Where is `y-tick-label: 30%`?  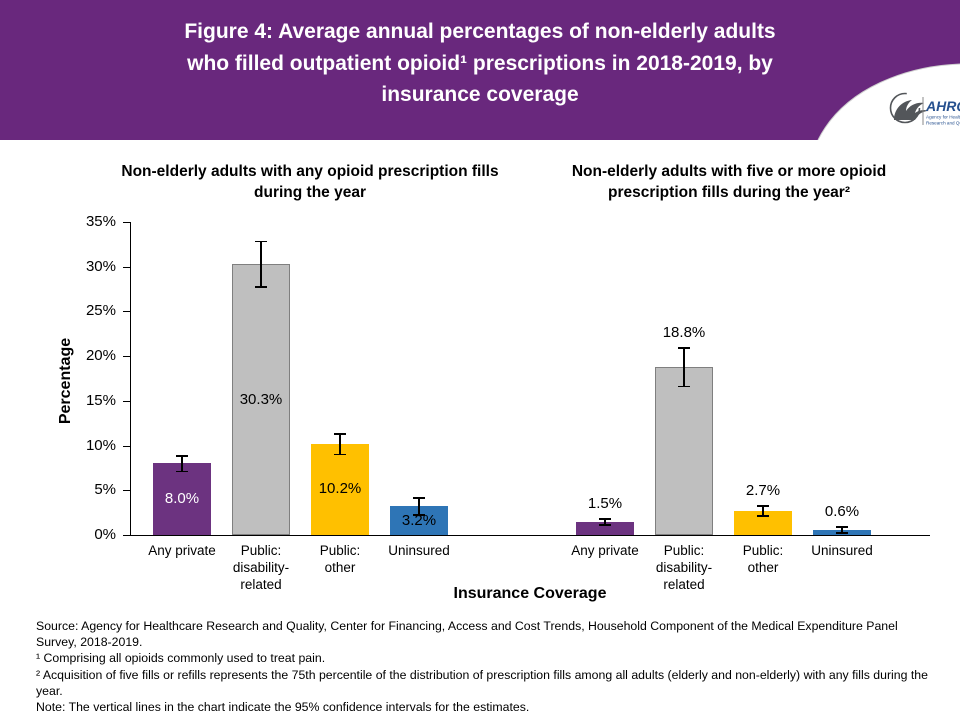
y-tick-label: 30% is located at coordinates (100, 266).